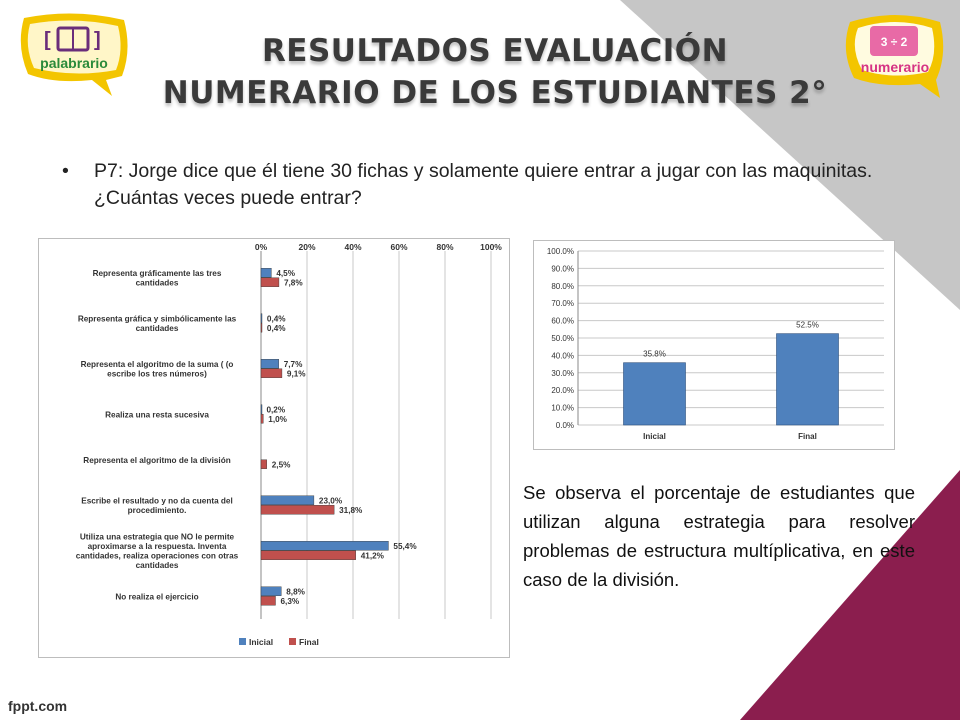  What do you see at coordinates (807, 436) in the screenshot?
I see `summary-category-label: Final` at bounding box center [807, 436].